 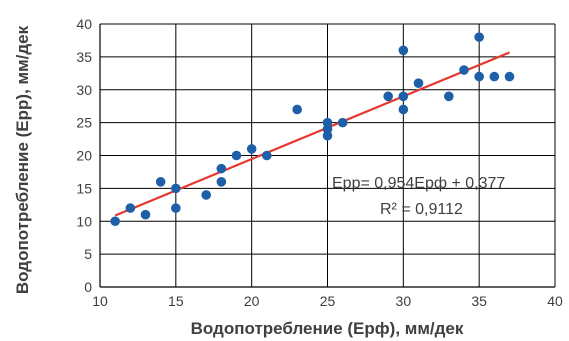 What do you see at coordinates (88, 254) in the screenshot?
I see `y-tick-label-5: 5` at bounding box center [88, 254].